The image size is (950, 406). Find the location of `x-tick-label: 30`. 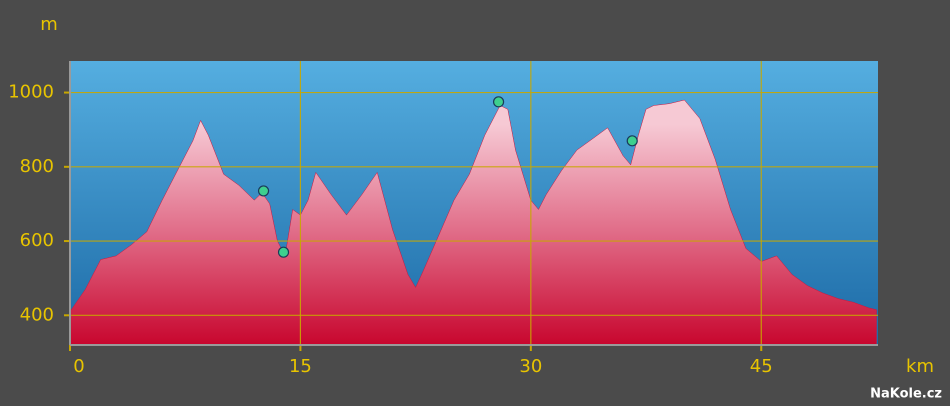

x-tick-label: 30 is located at coordinates (530, 366).